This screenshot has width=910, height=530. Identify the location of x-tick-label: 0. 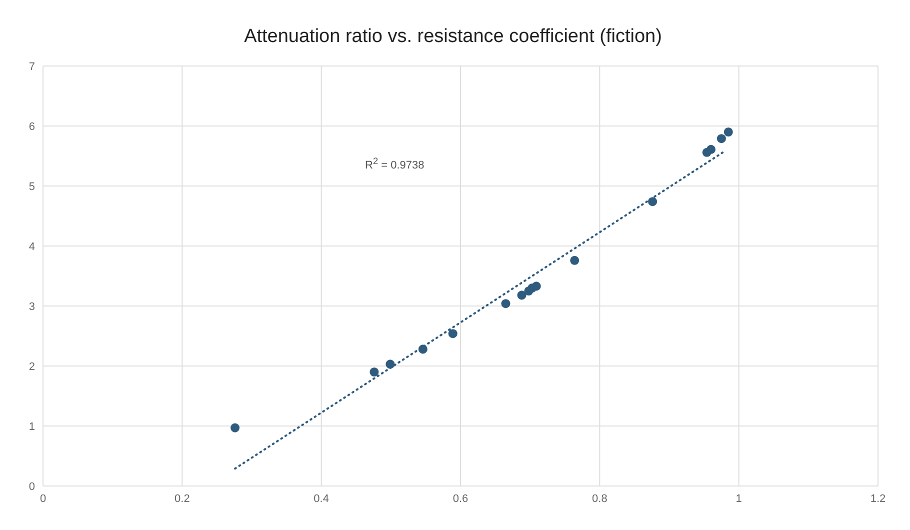
(43, 498).